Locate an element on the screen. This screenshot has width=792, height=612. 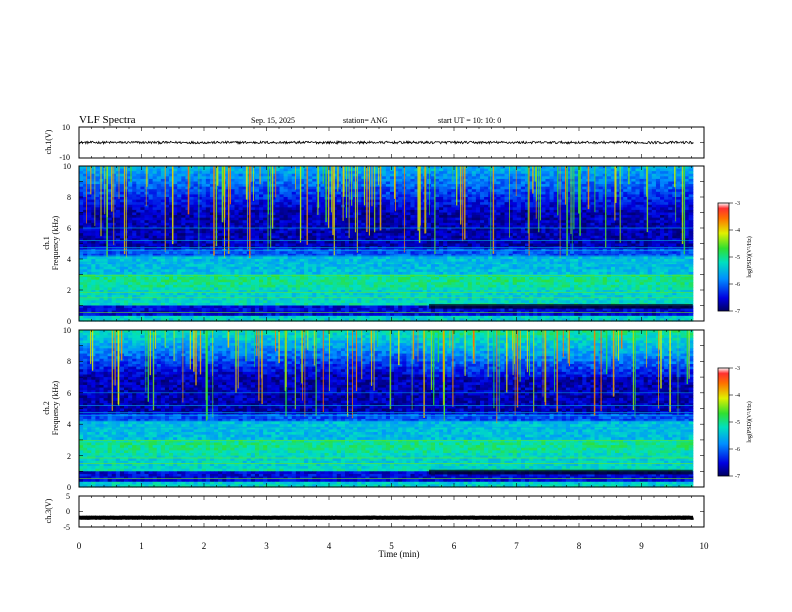
start-time-label: start UT = 10: 10: 0 is located at coordinates (469, 120).